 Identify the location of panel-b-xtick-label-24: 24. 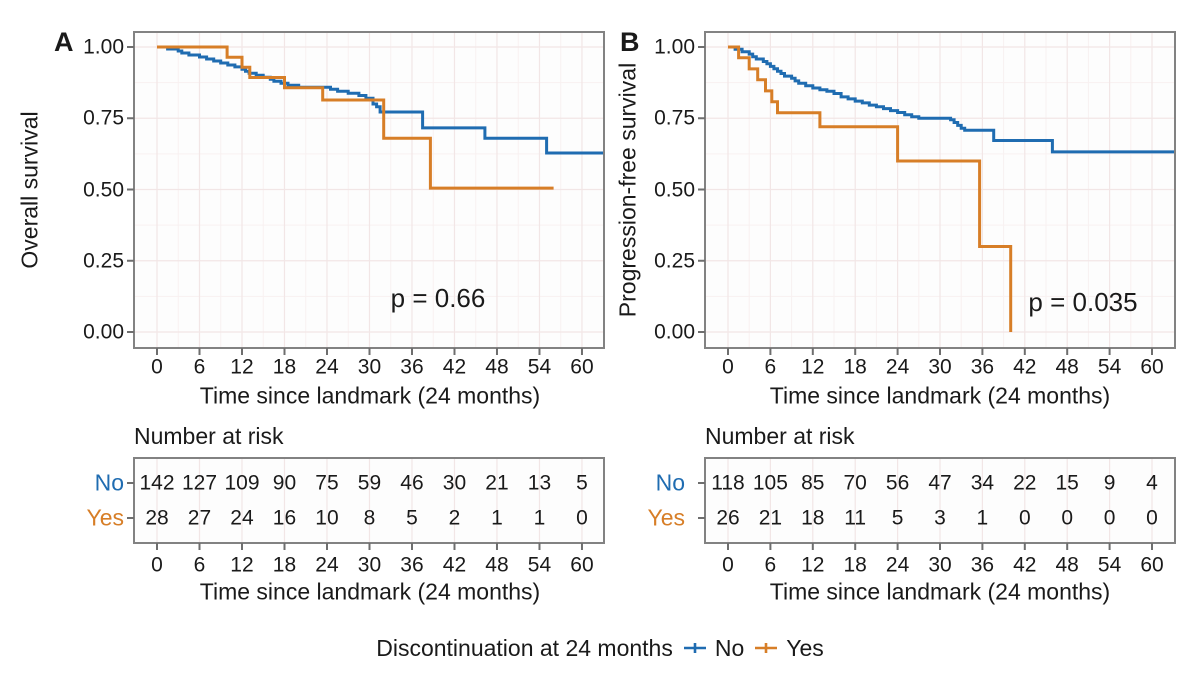
(897, 367).